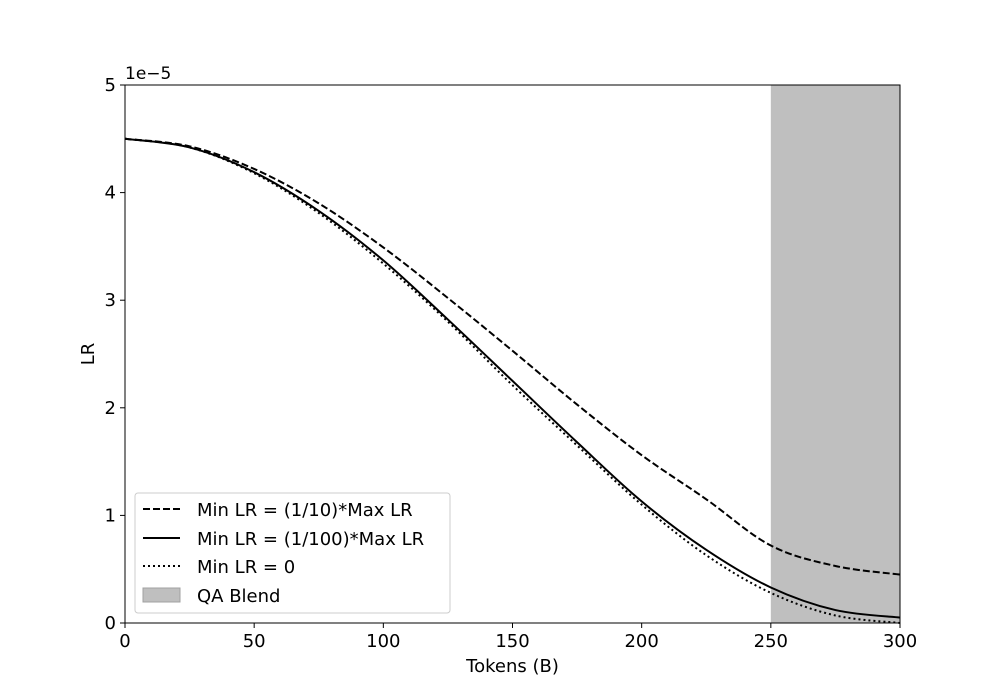 Image resolution: width=1000 pixels, height=700 pixels. I want to click on y-tick-label: 4, so click(110, 193).